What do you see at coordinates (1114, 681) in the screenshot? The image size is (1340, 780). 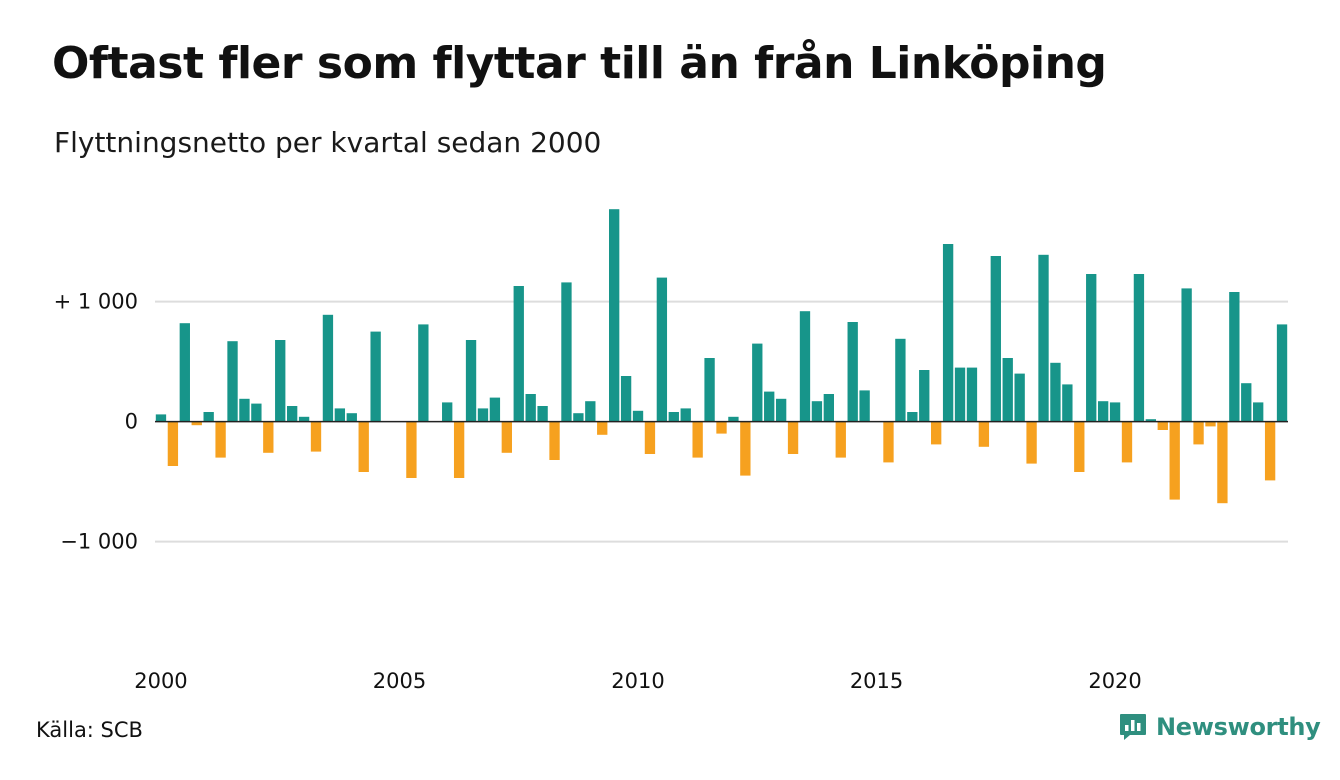 I see `x-tick-label: 2020` at bounding box center [1114, 681].